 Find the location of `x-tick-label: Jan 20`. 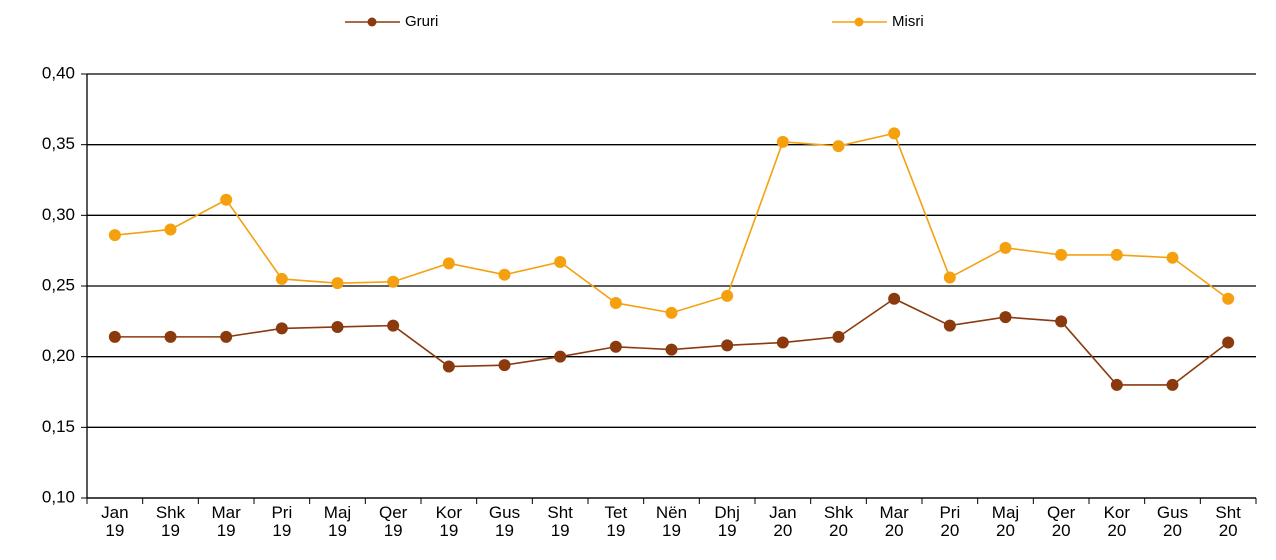

x-tick-label: Jan 20 is located at coordinates (783, 521).